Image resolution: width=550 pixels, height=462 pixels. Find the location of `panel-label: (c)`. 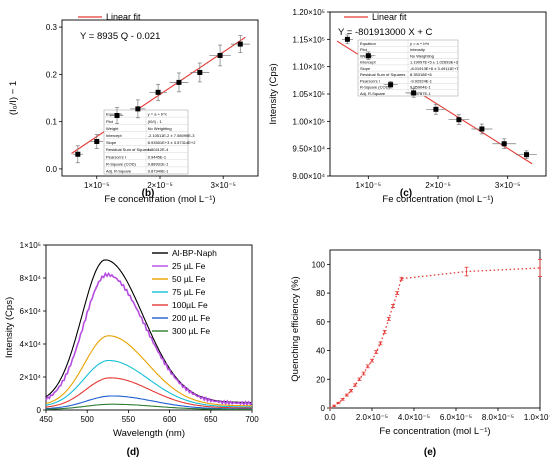

panel-label: (c) is located at coordinates (406, 193).